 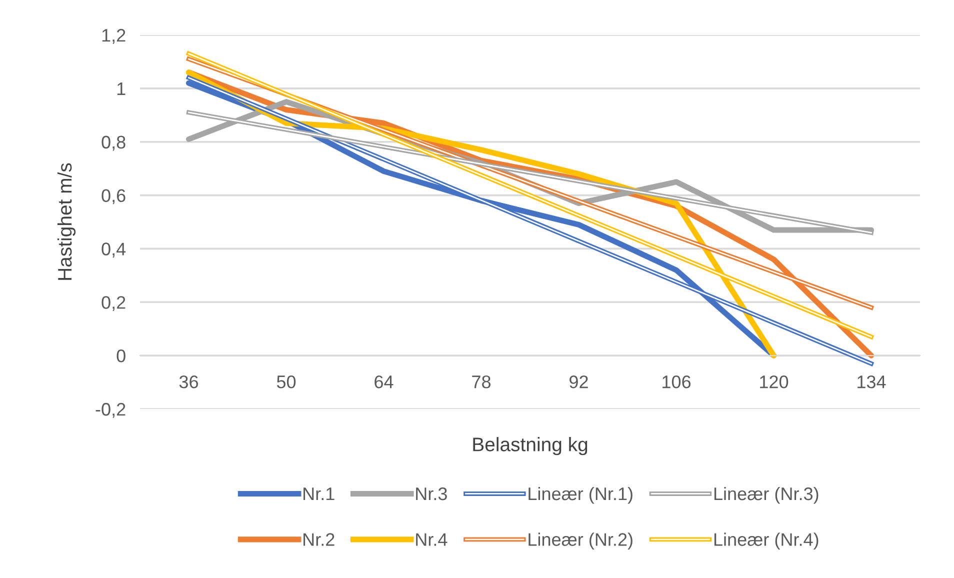 What do you see at coordinates (114, 36) in the screenshot?
I see `y-tick-label: 1,2` at bounding box center [114, 36].